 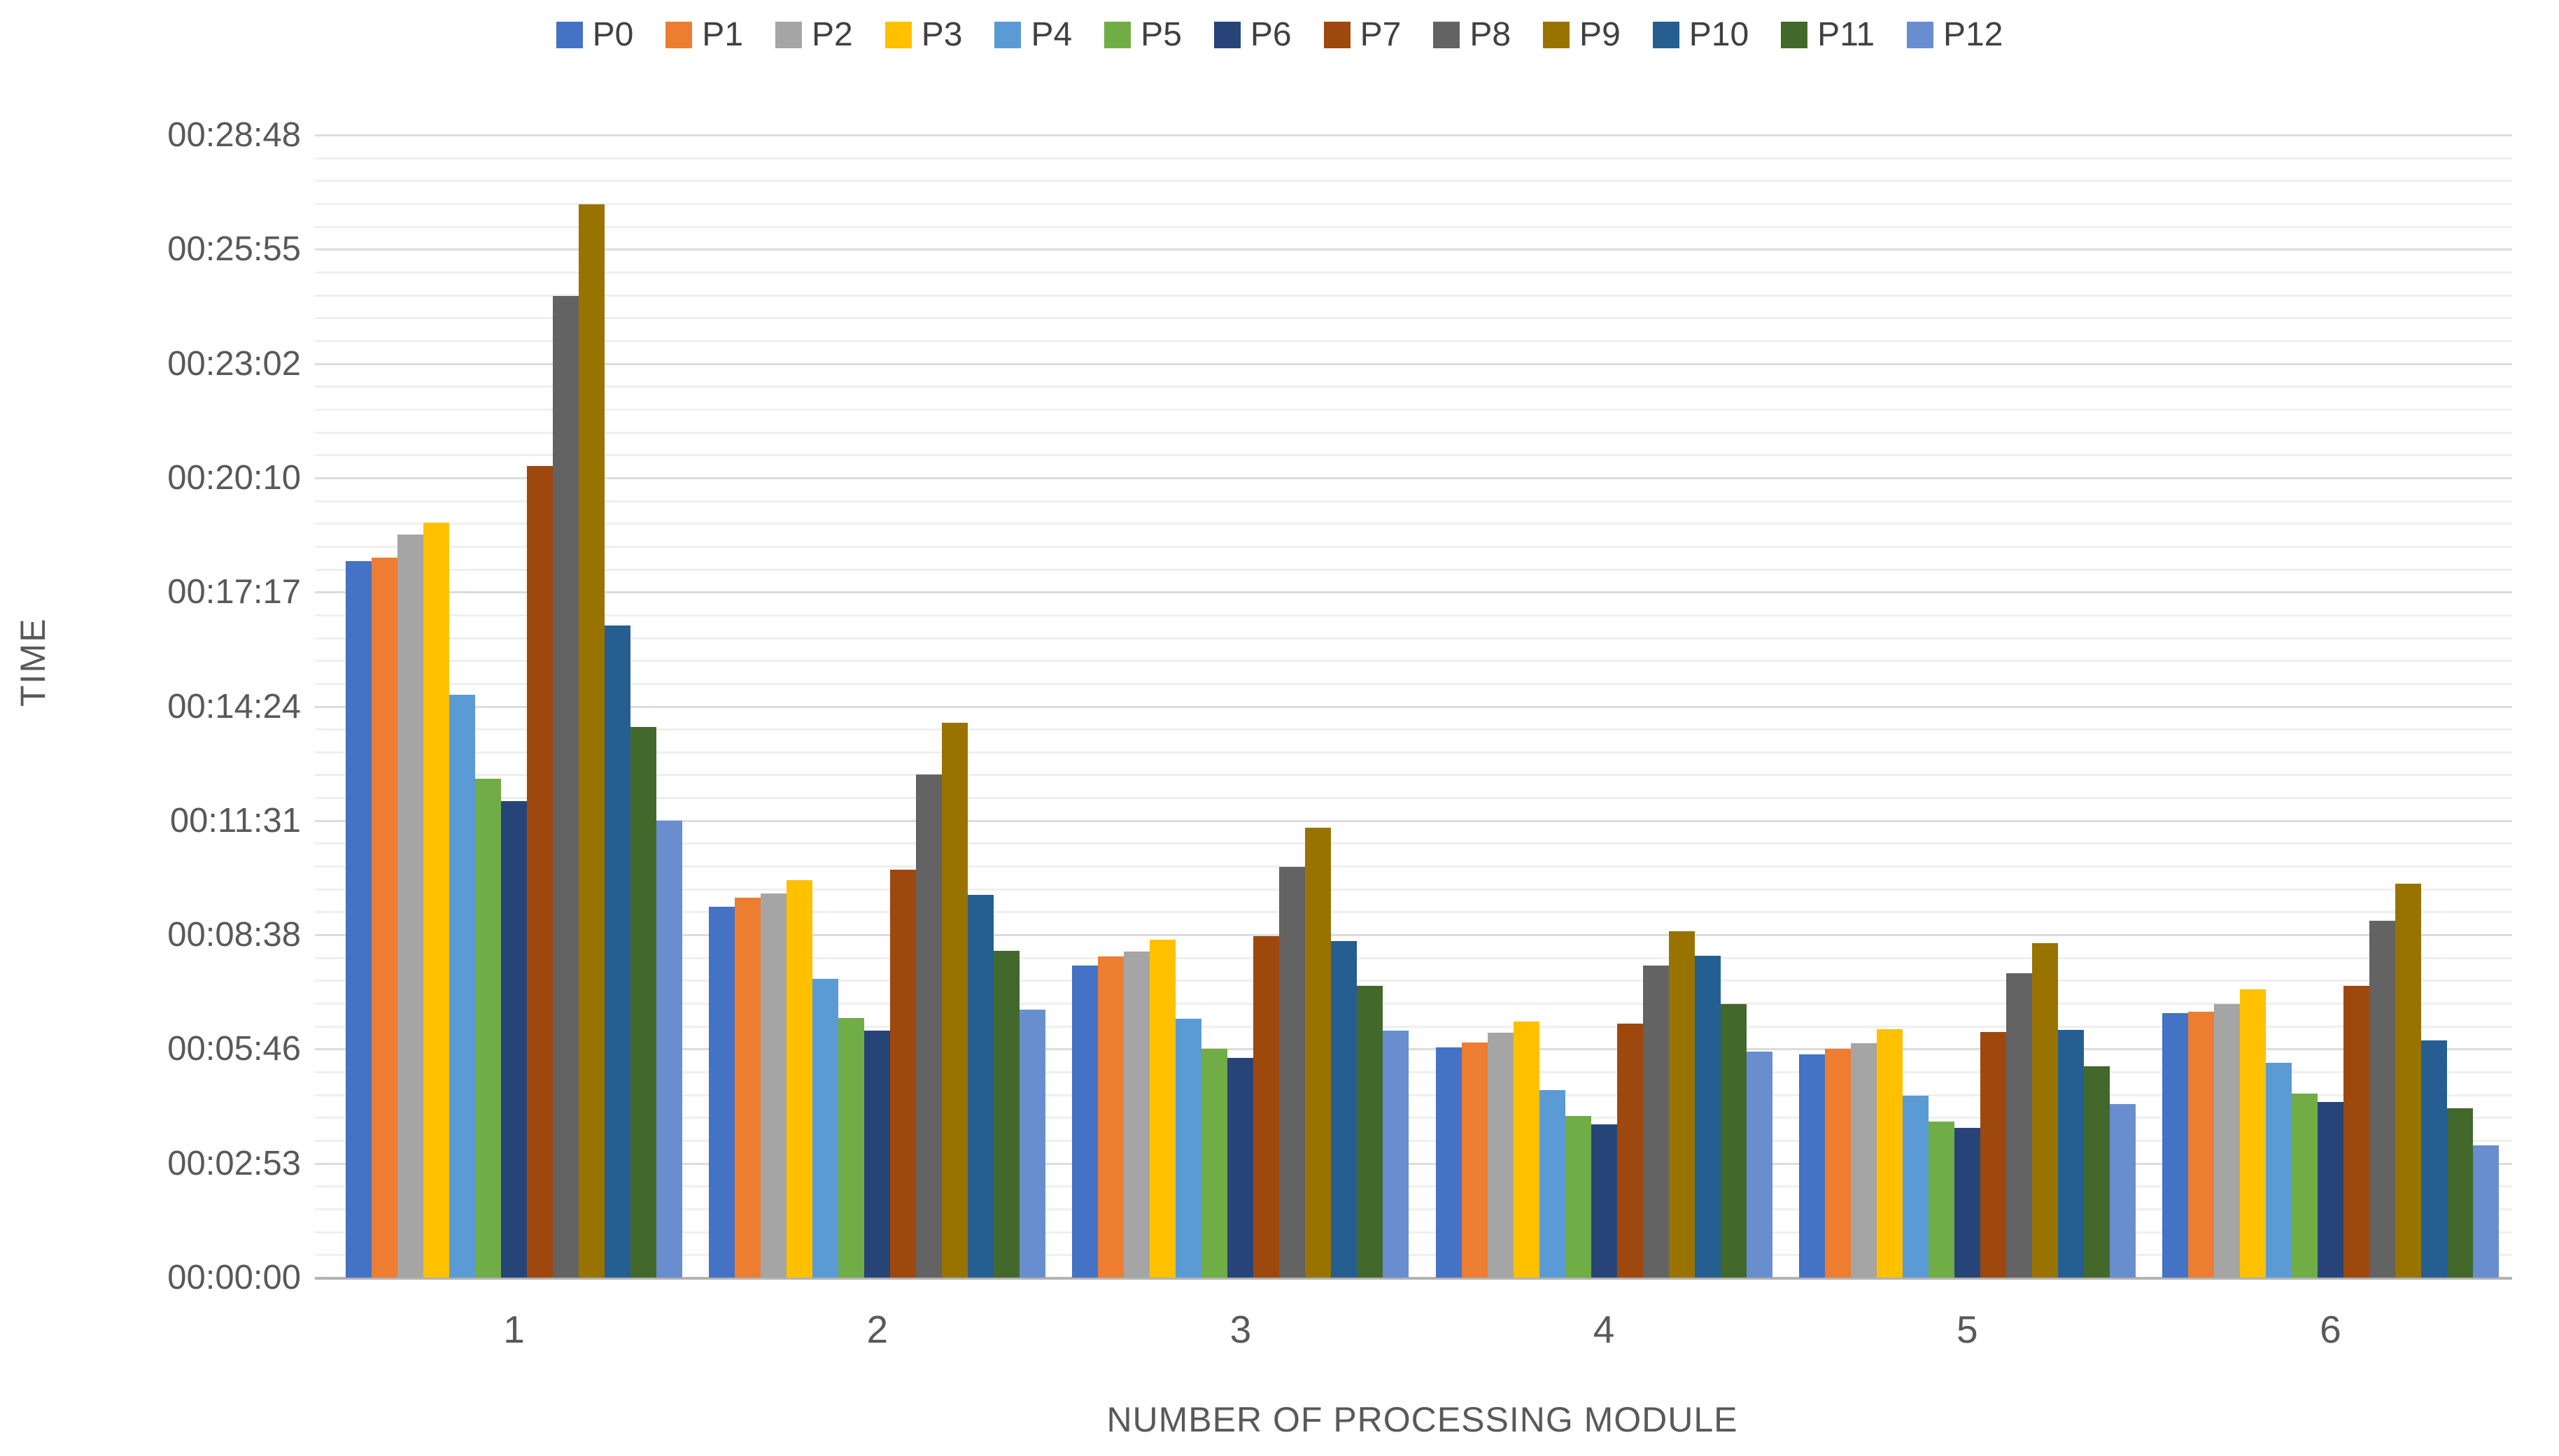 What do you see at coordinates (1085, 1121) in the screenshot?
I see `bar-p0-module3` at bounding box center [1085, 1121].